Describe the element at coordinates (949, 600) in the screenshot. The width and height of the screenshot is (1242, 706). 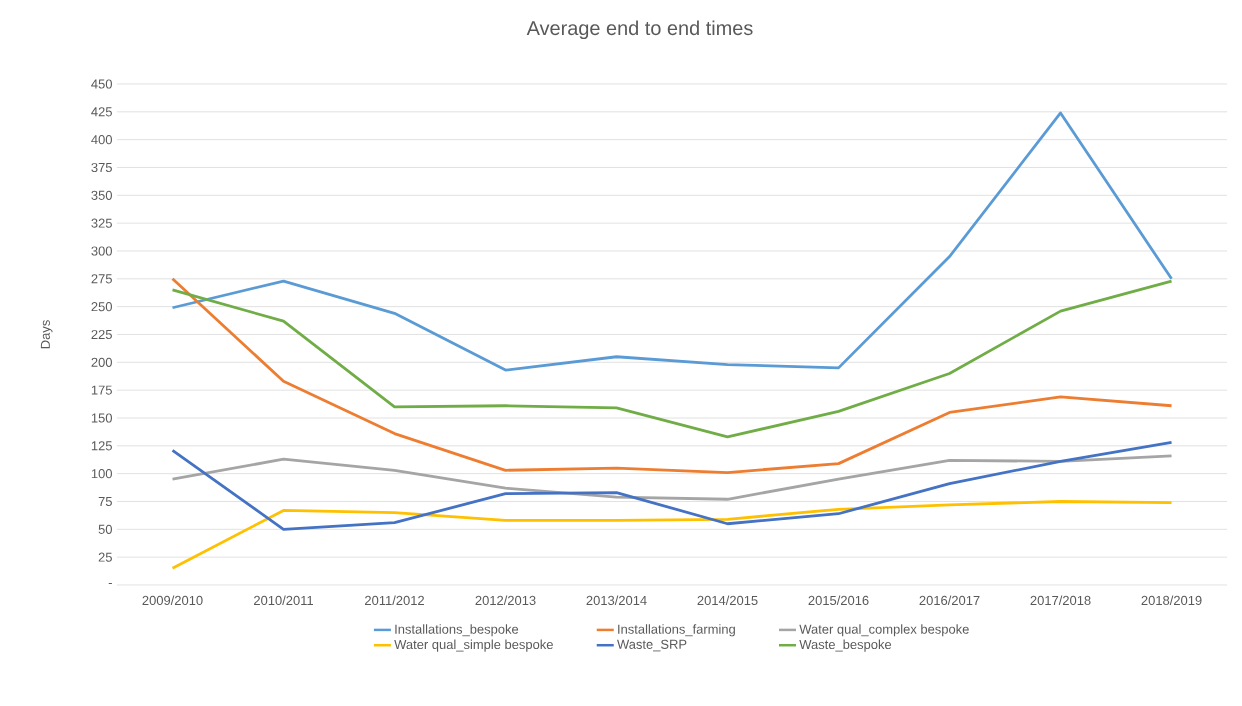
I see `x-tick-label: 2016/2017` at that location.